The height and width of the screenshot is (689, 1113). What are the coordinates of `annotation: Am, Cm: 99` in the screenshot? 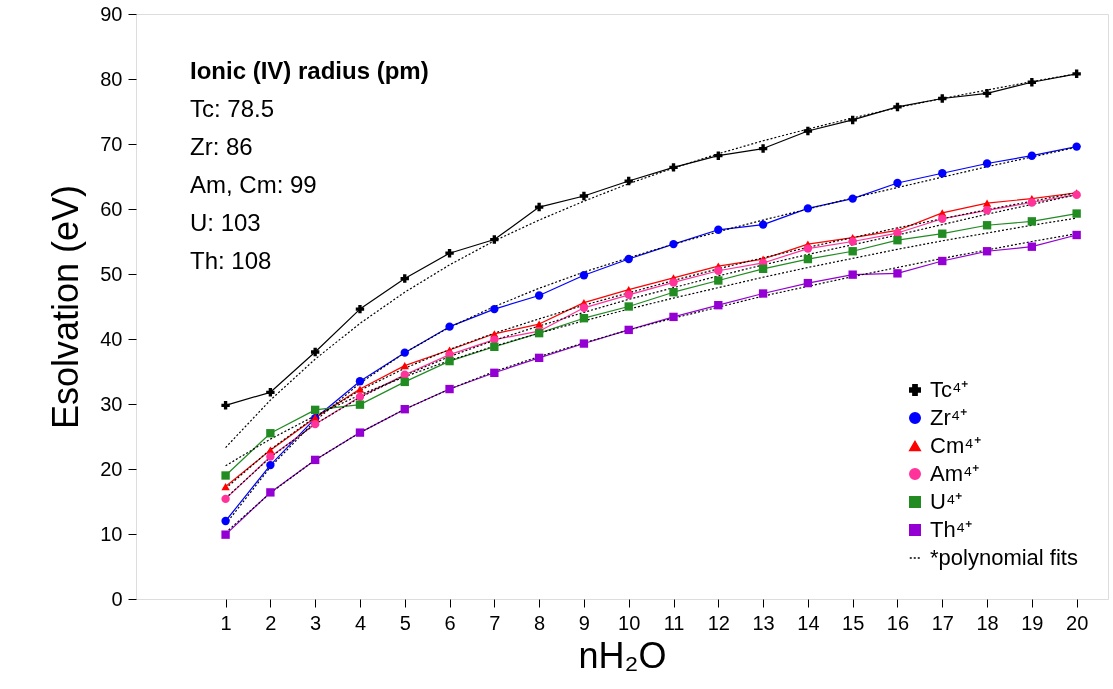 It's located at (253, 184).